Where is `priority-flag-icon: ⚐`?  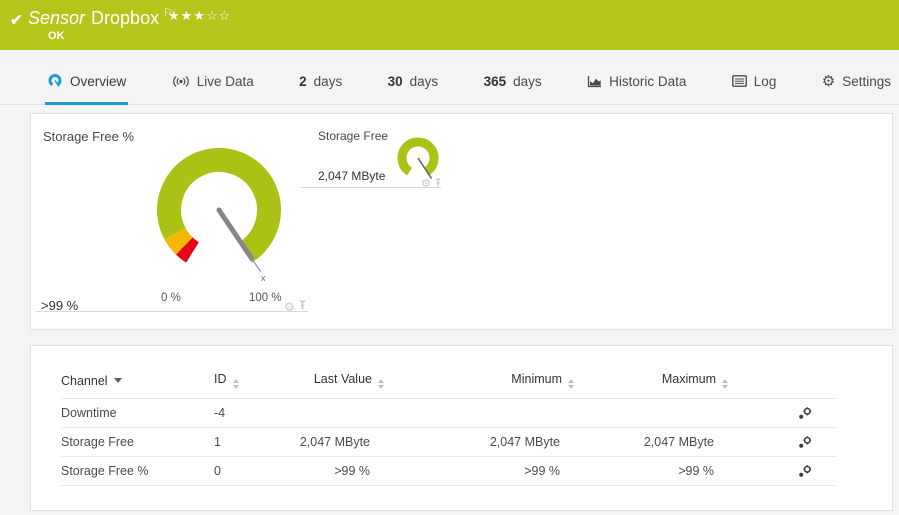
priority-flag-icon: ⚐ is located at coordinates (168, 13).